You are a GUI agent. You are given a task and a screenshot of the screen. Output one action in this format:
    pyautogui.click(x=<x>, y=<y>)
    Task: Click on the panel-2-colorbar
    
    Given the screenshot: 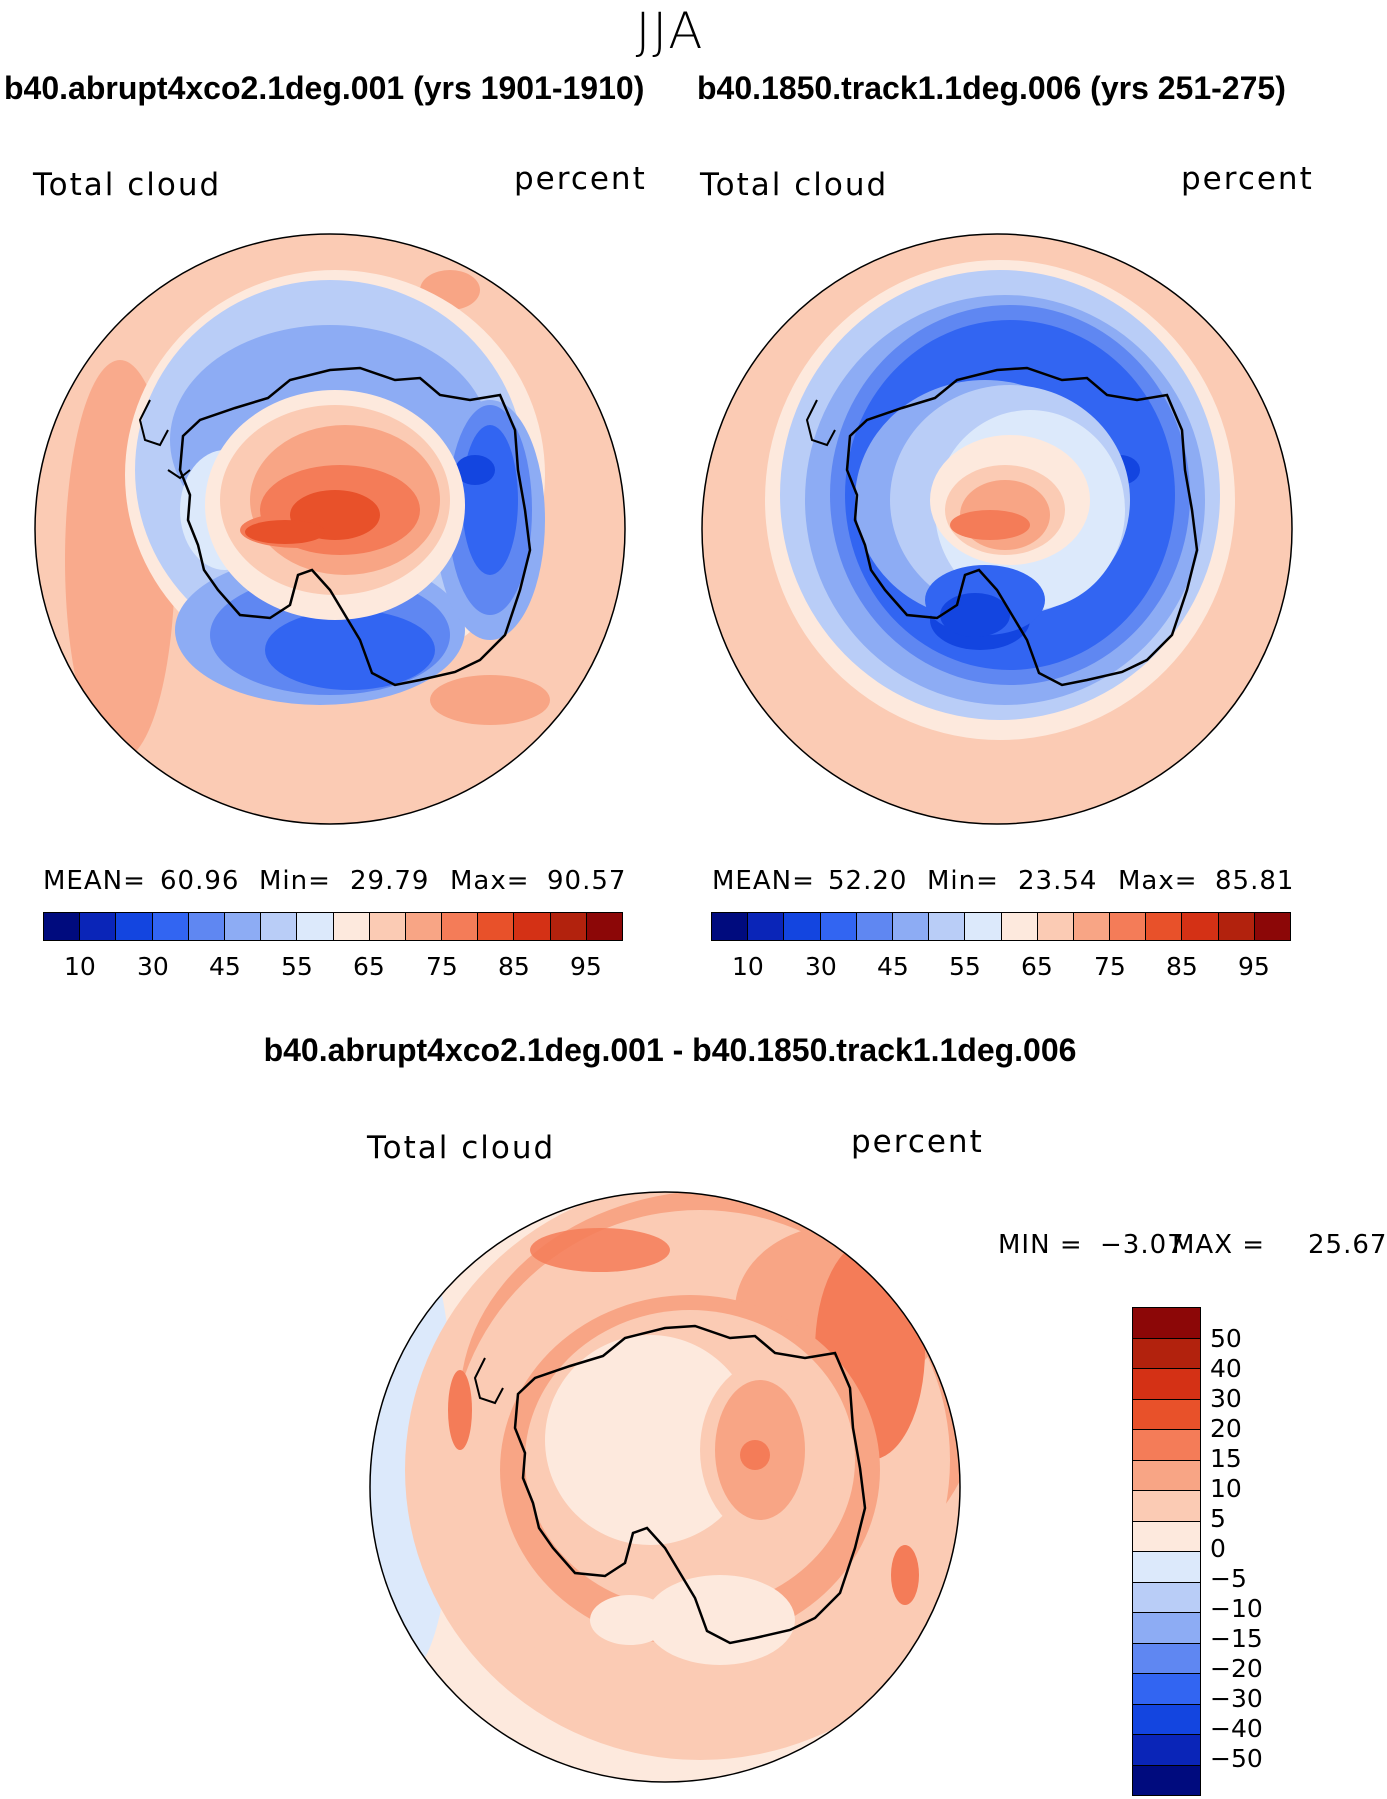 What is the action you would take?
    pyautogui.click(x=1001, y=926)
    